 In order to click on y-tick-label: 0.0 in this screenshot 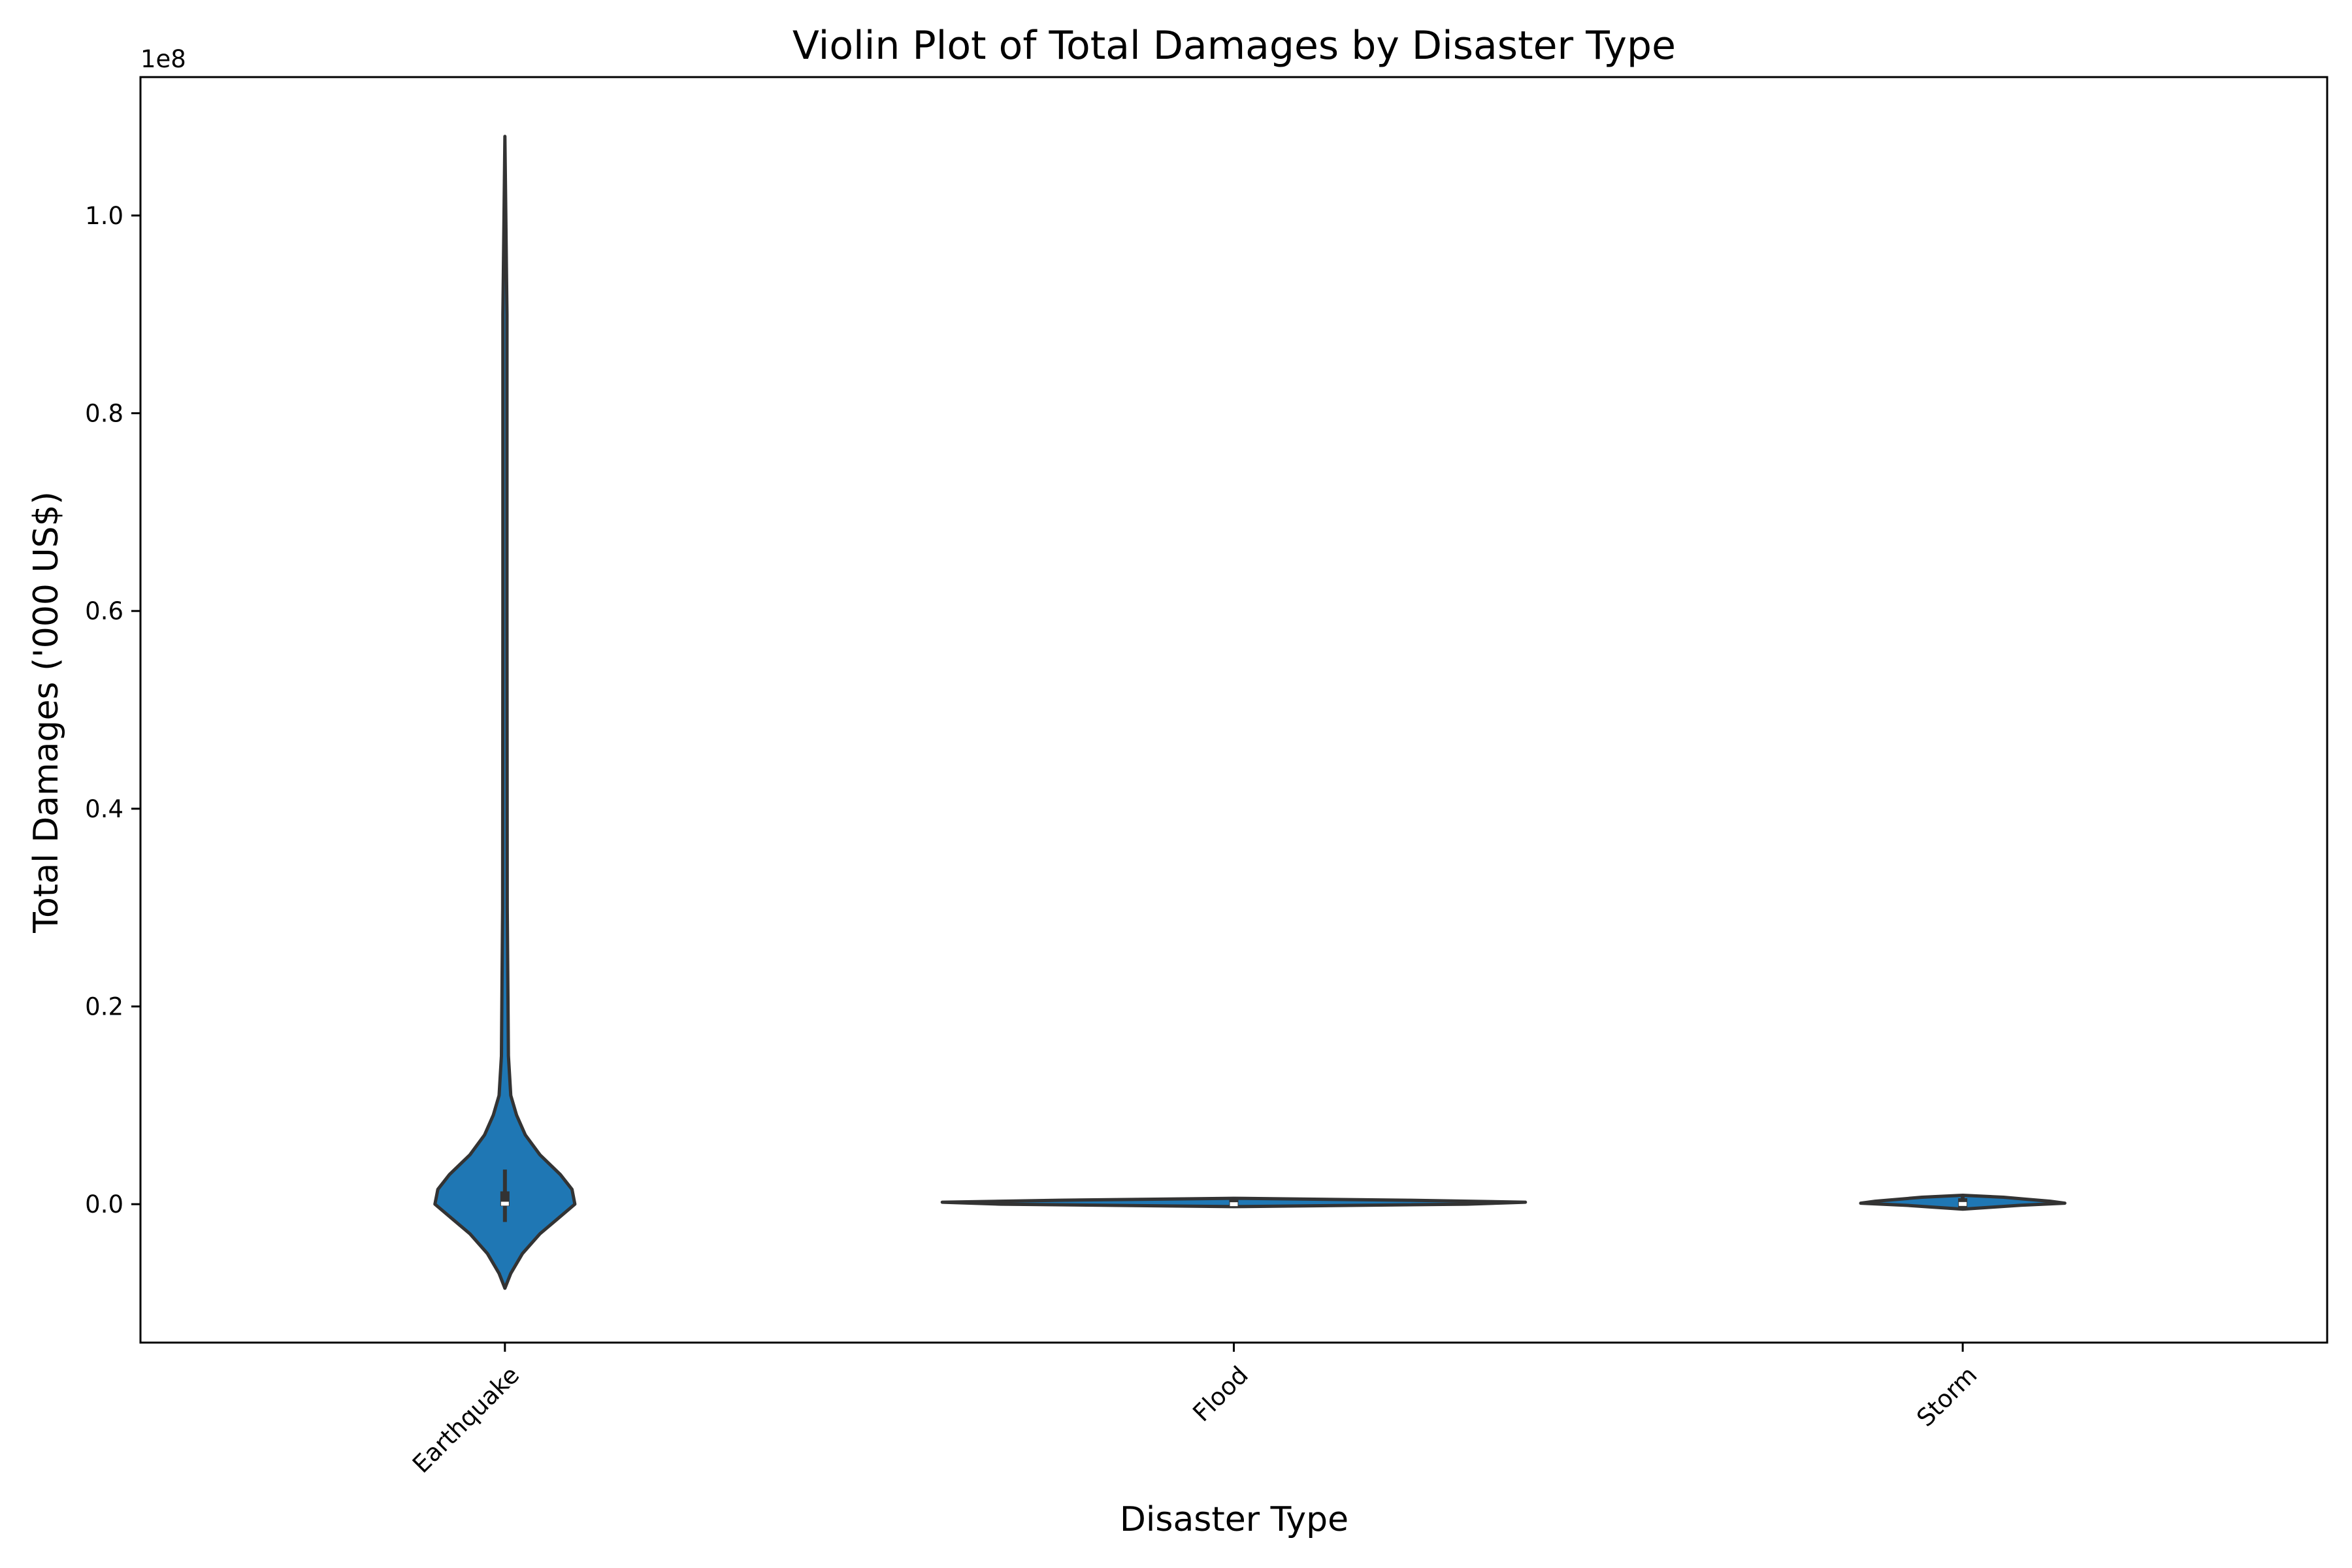, I will do `click(104, 1204)`.